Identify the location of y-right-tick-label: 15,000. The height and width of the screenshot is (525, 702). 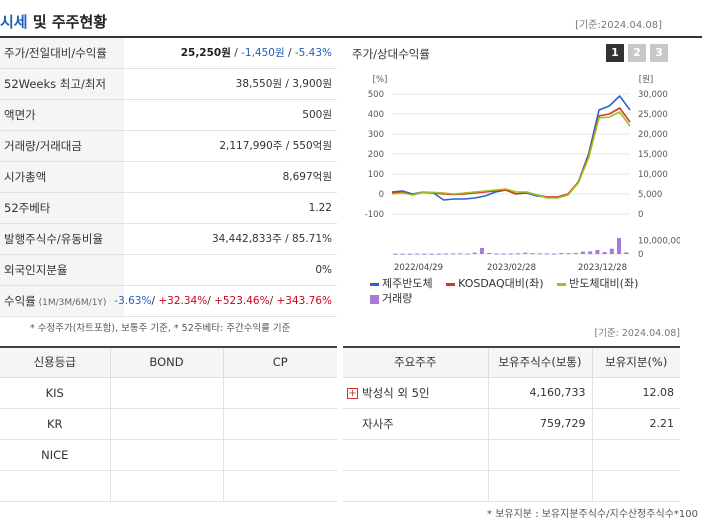
(653, 155).